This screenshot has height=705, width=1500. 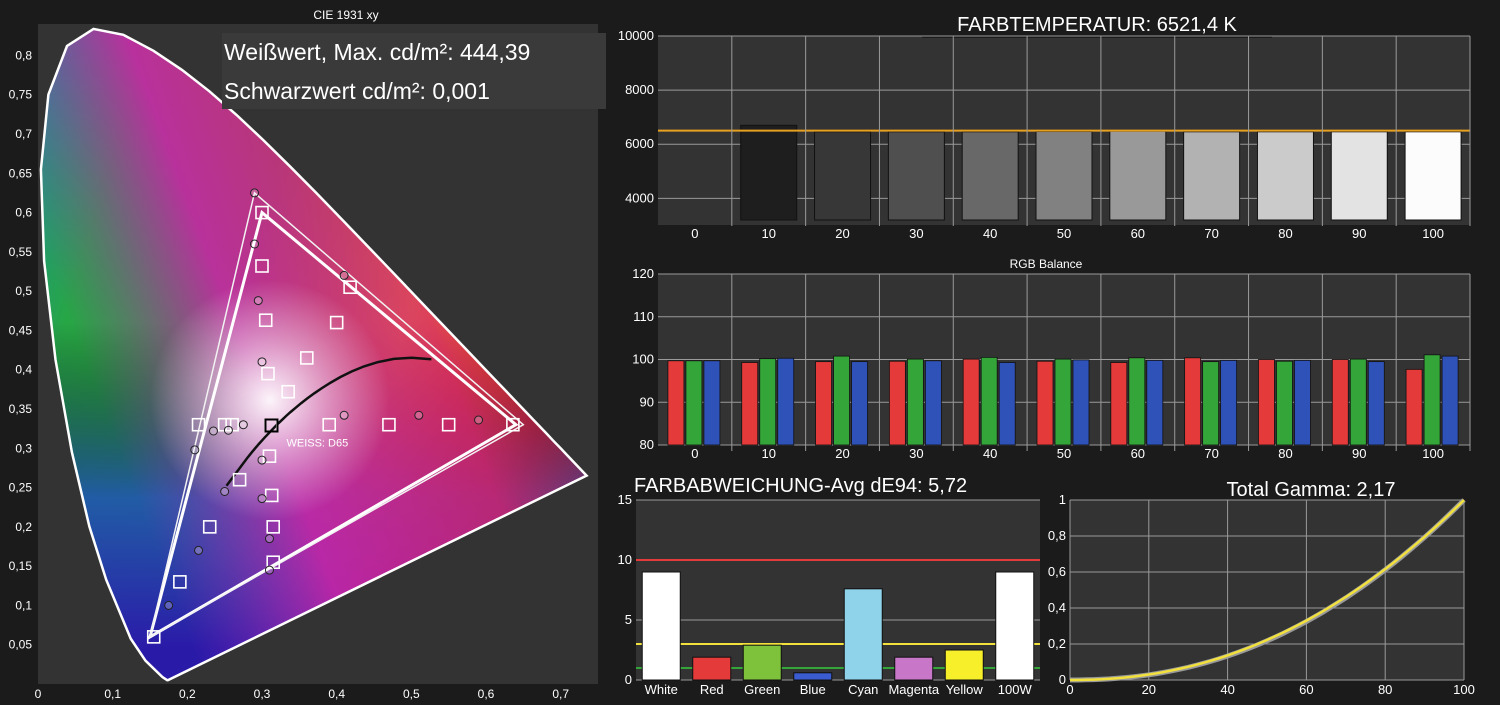 I want to click on cie-x-tick: 0,1, so click(x=112, y=694).